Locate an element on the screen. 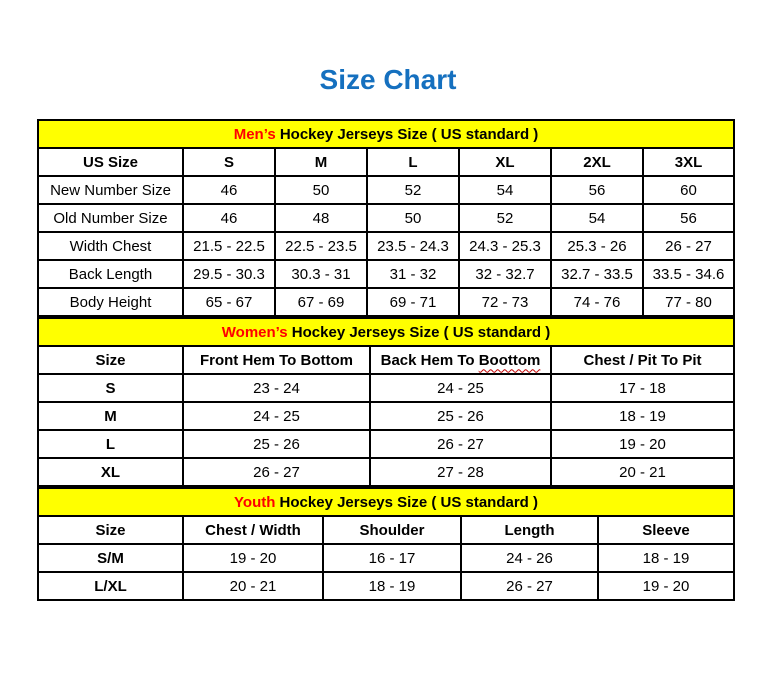 Image resolution: width=776 pixels, height=692 pixels. column-header: Length is located at coordinates (529, 530).